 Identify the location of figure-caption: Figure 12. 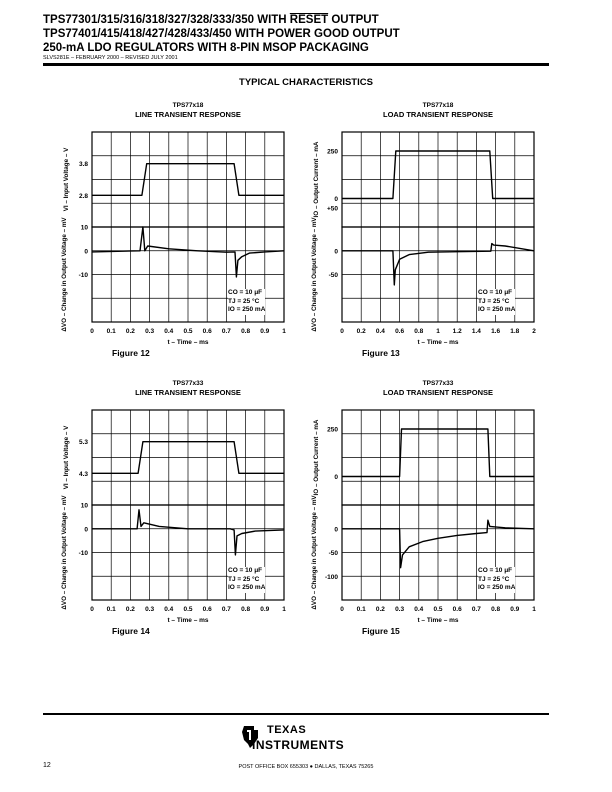
(131, 353).